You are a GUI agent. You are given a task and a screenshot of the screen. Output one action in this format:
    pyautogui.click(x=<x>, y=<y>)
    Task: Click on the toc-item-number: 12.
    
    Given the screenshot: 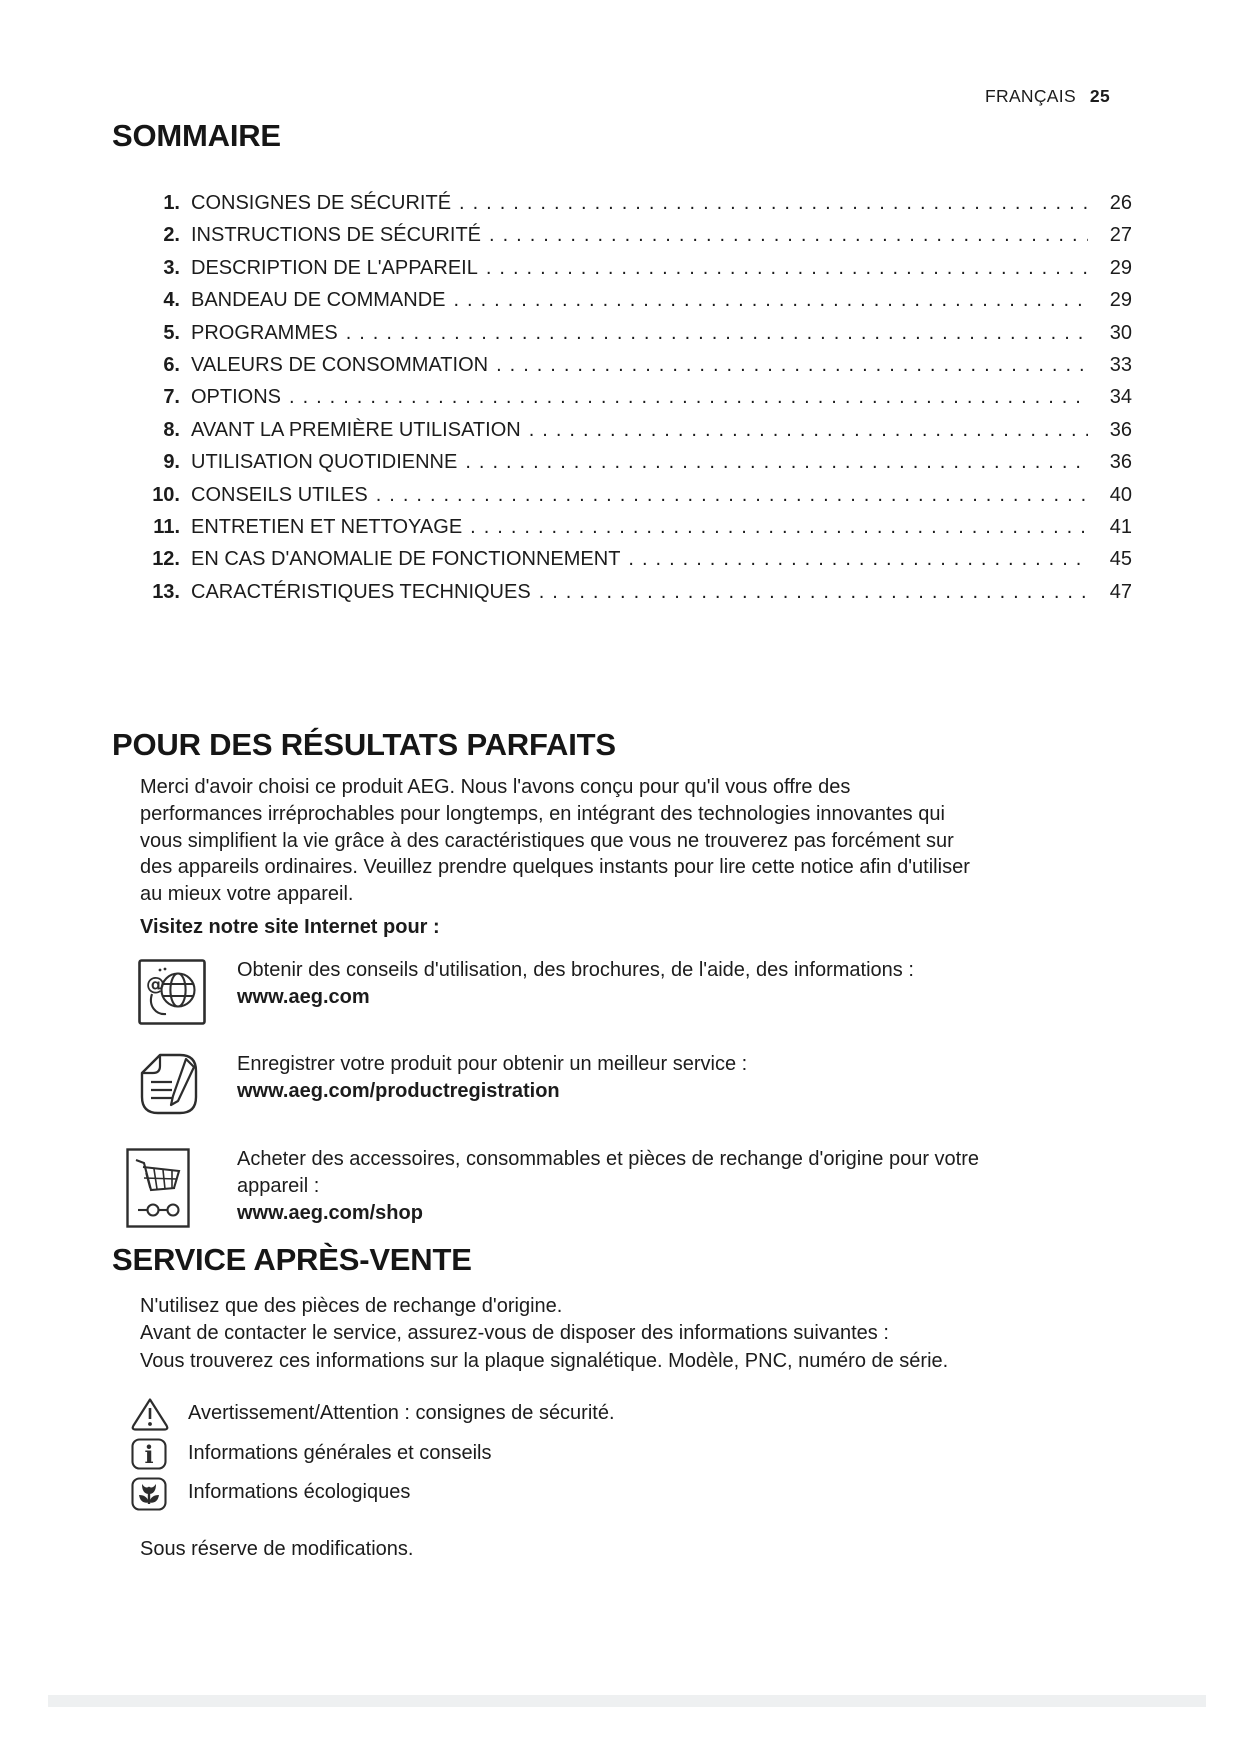 What is the action you would take?
    pyautogui.click(x=166, y=559)
    